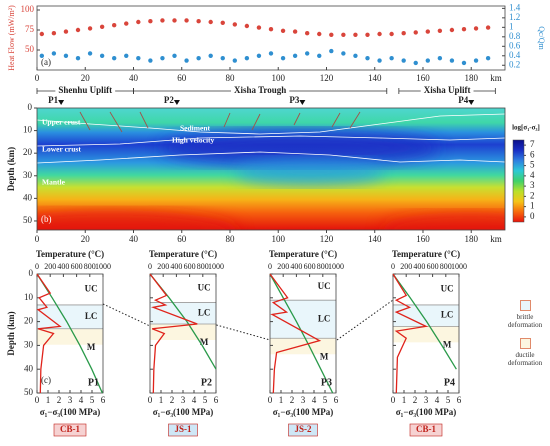  I want to click on y2-axis-label: Qc/Qm, so click(541, 38).